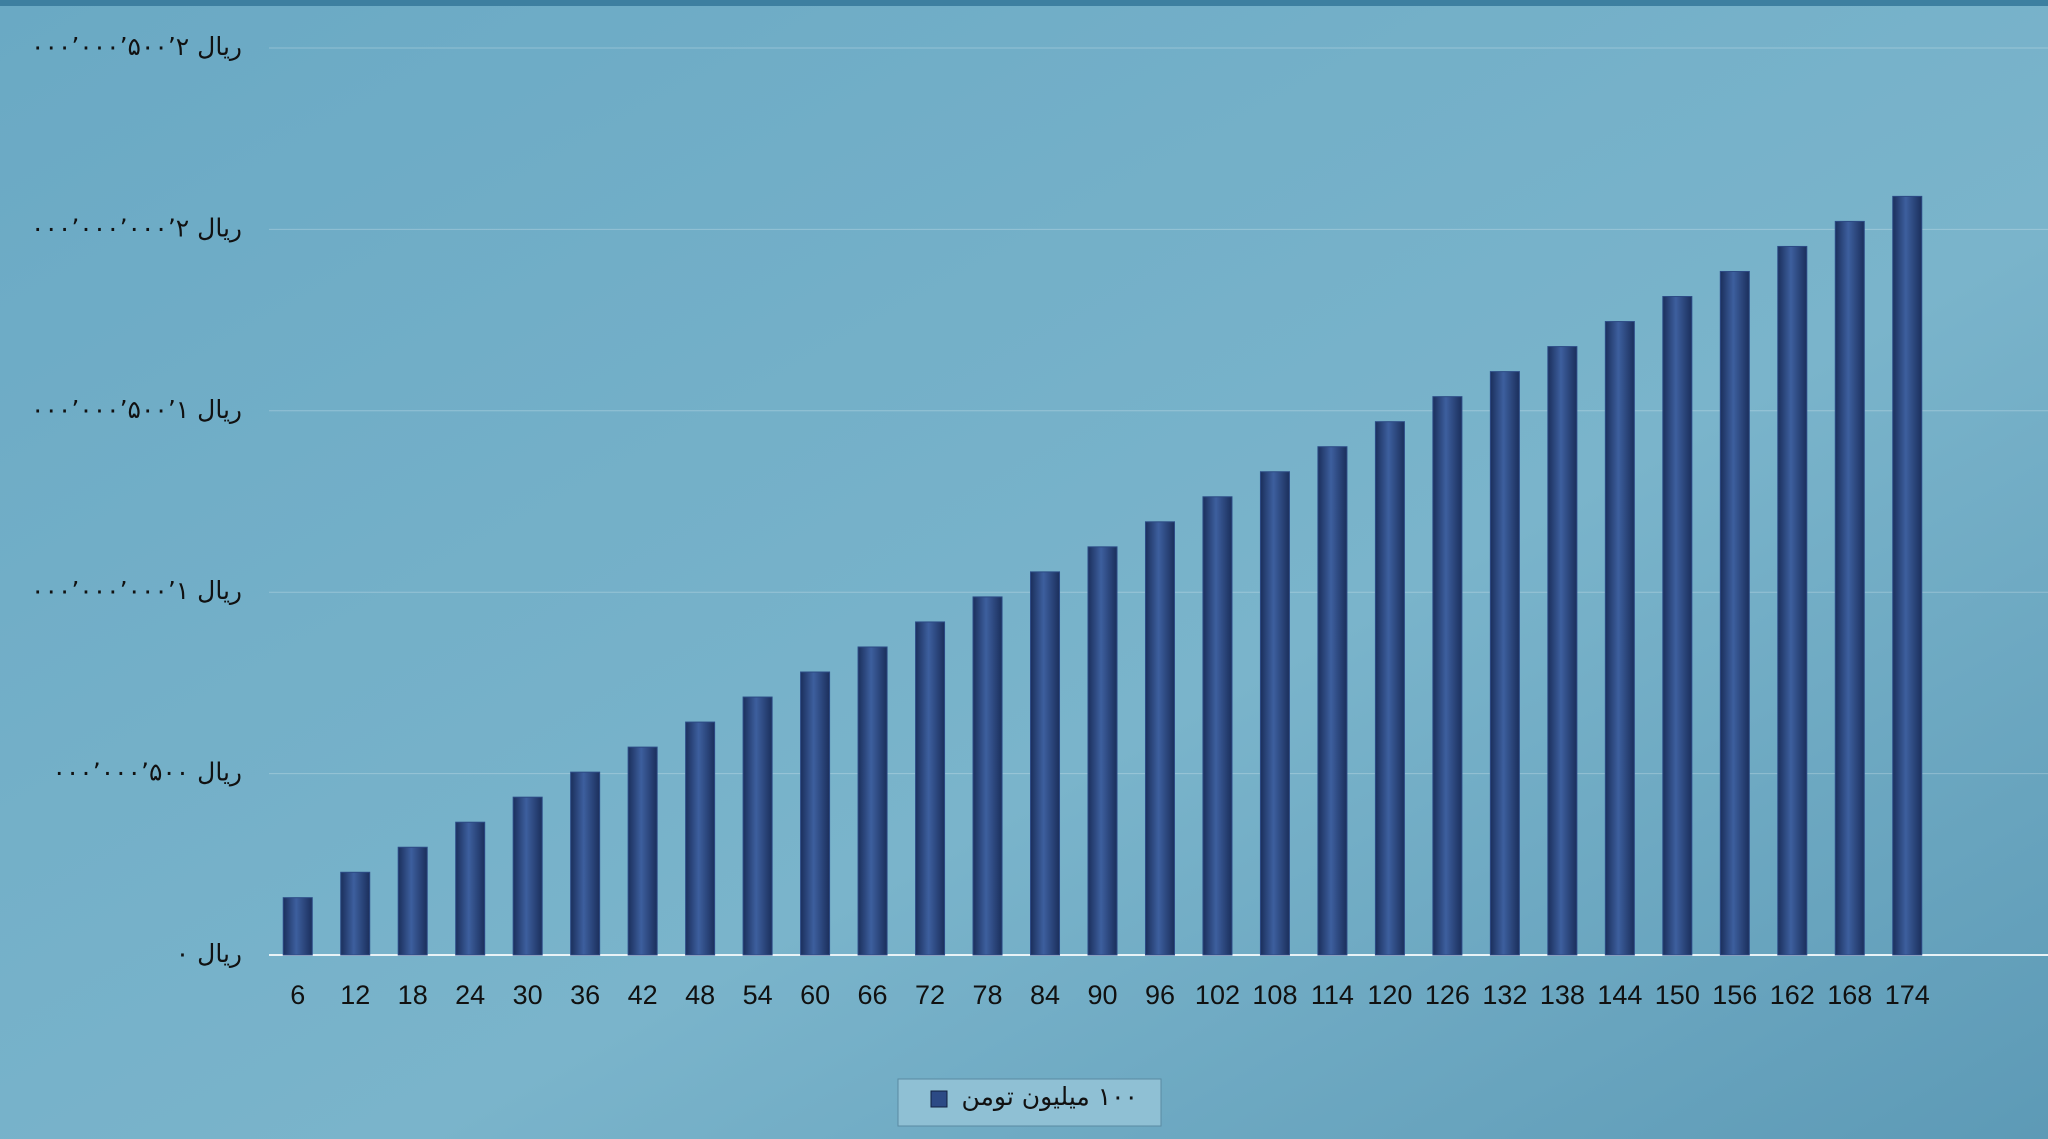 The image size is (2048, 1139). Describe the element at coordinates (1389, 995) in the screenshot. I see `x-tick-label: 120` at that location.